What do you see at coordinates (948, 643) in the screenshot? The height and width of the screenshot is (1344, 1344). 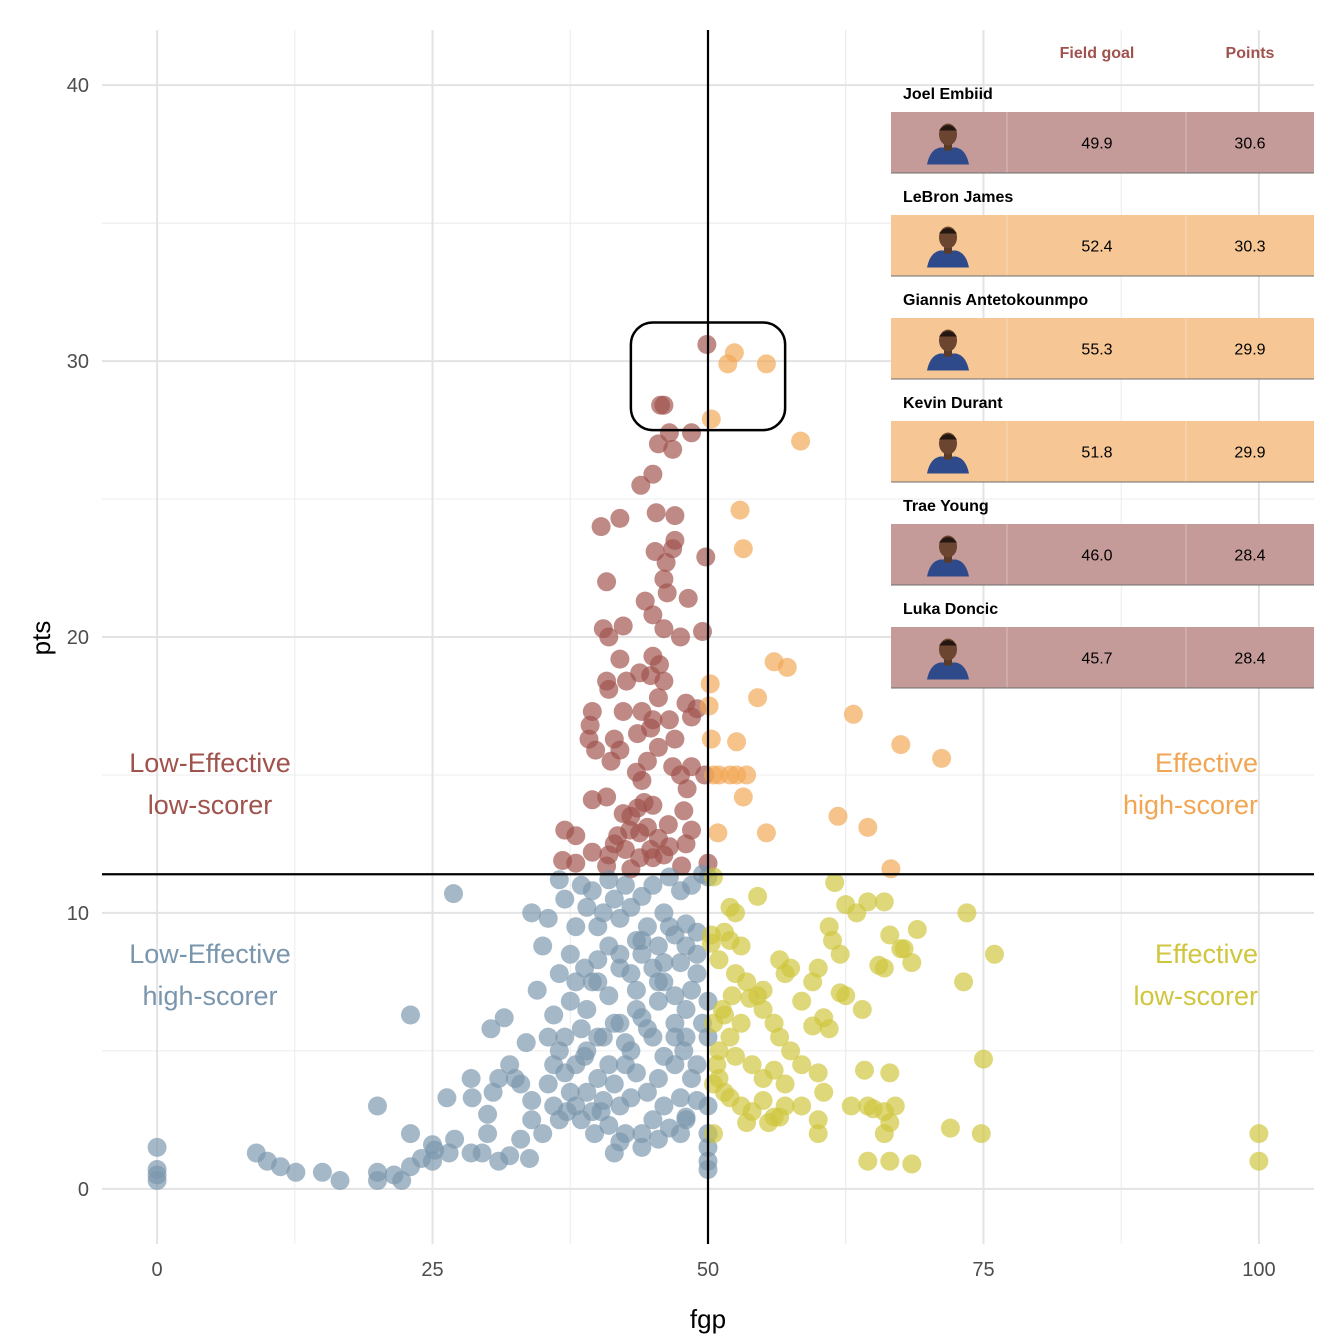 I see `headshot-hair` at bounding box center [948, 643].